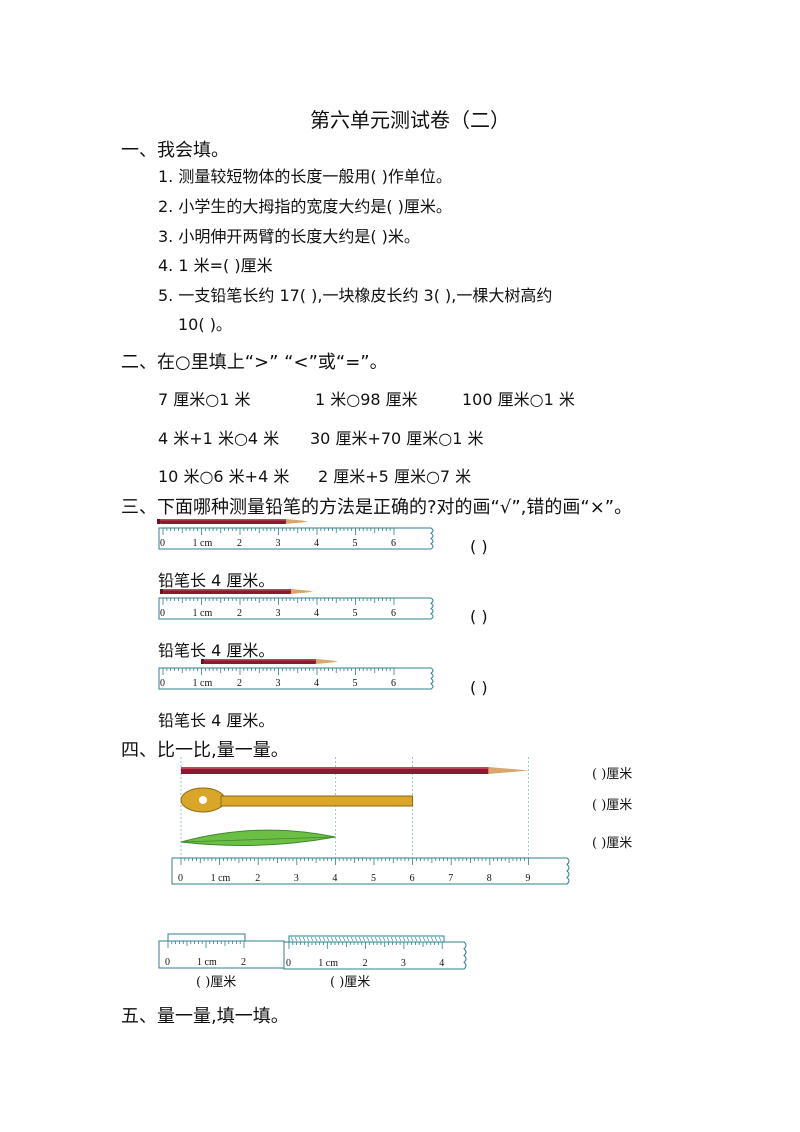  What do you see at coordinates (219, 438) in the screenshot?
I see `compare-item: 4 米+1 米○4 米` at bounding box center [219, 438].